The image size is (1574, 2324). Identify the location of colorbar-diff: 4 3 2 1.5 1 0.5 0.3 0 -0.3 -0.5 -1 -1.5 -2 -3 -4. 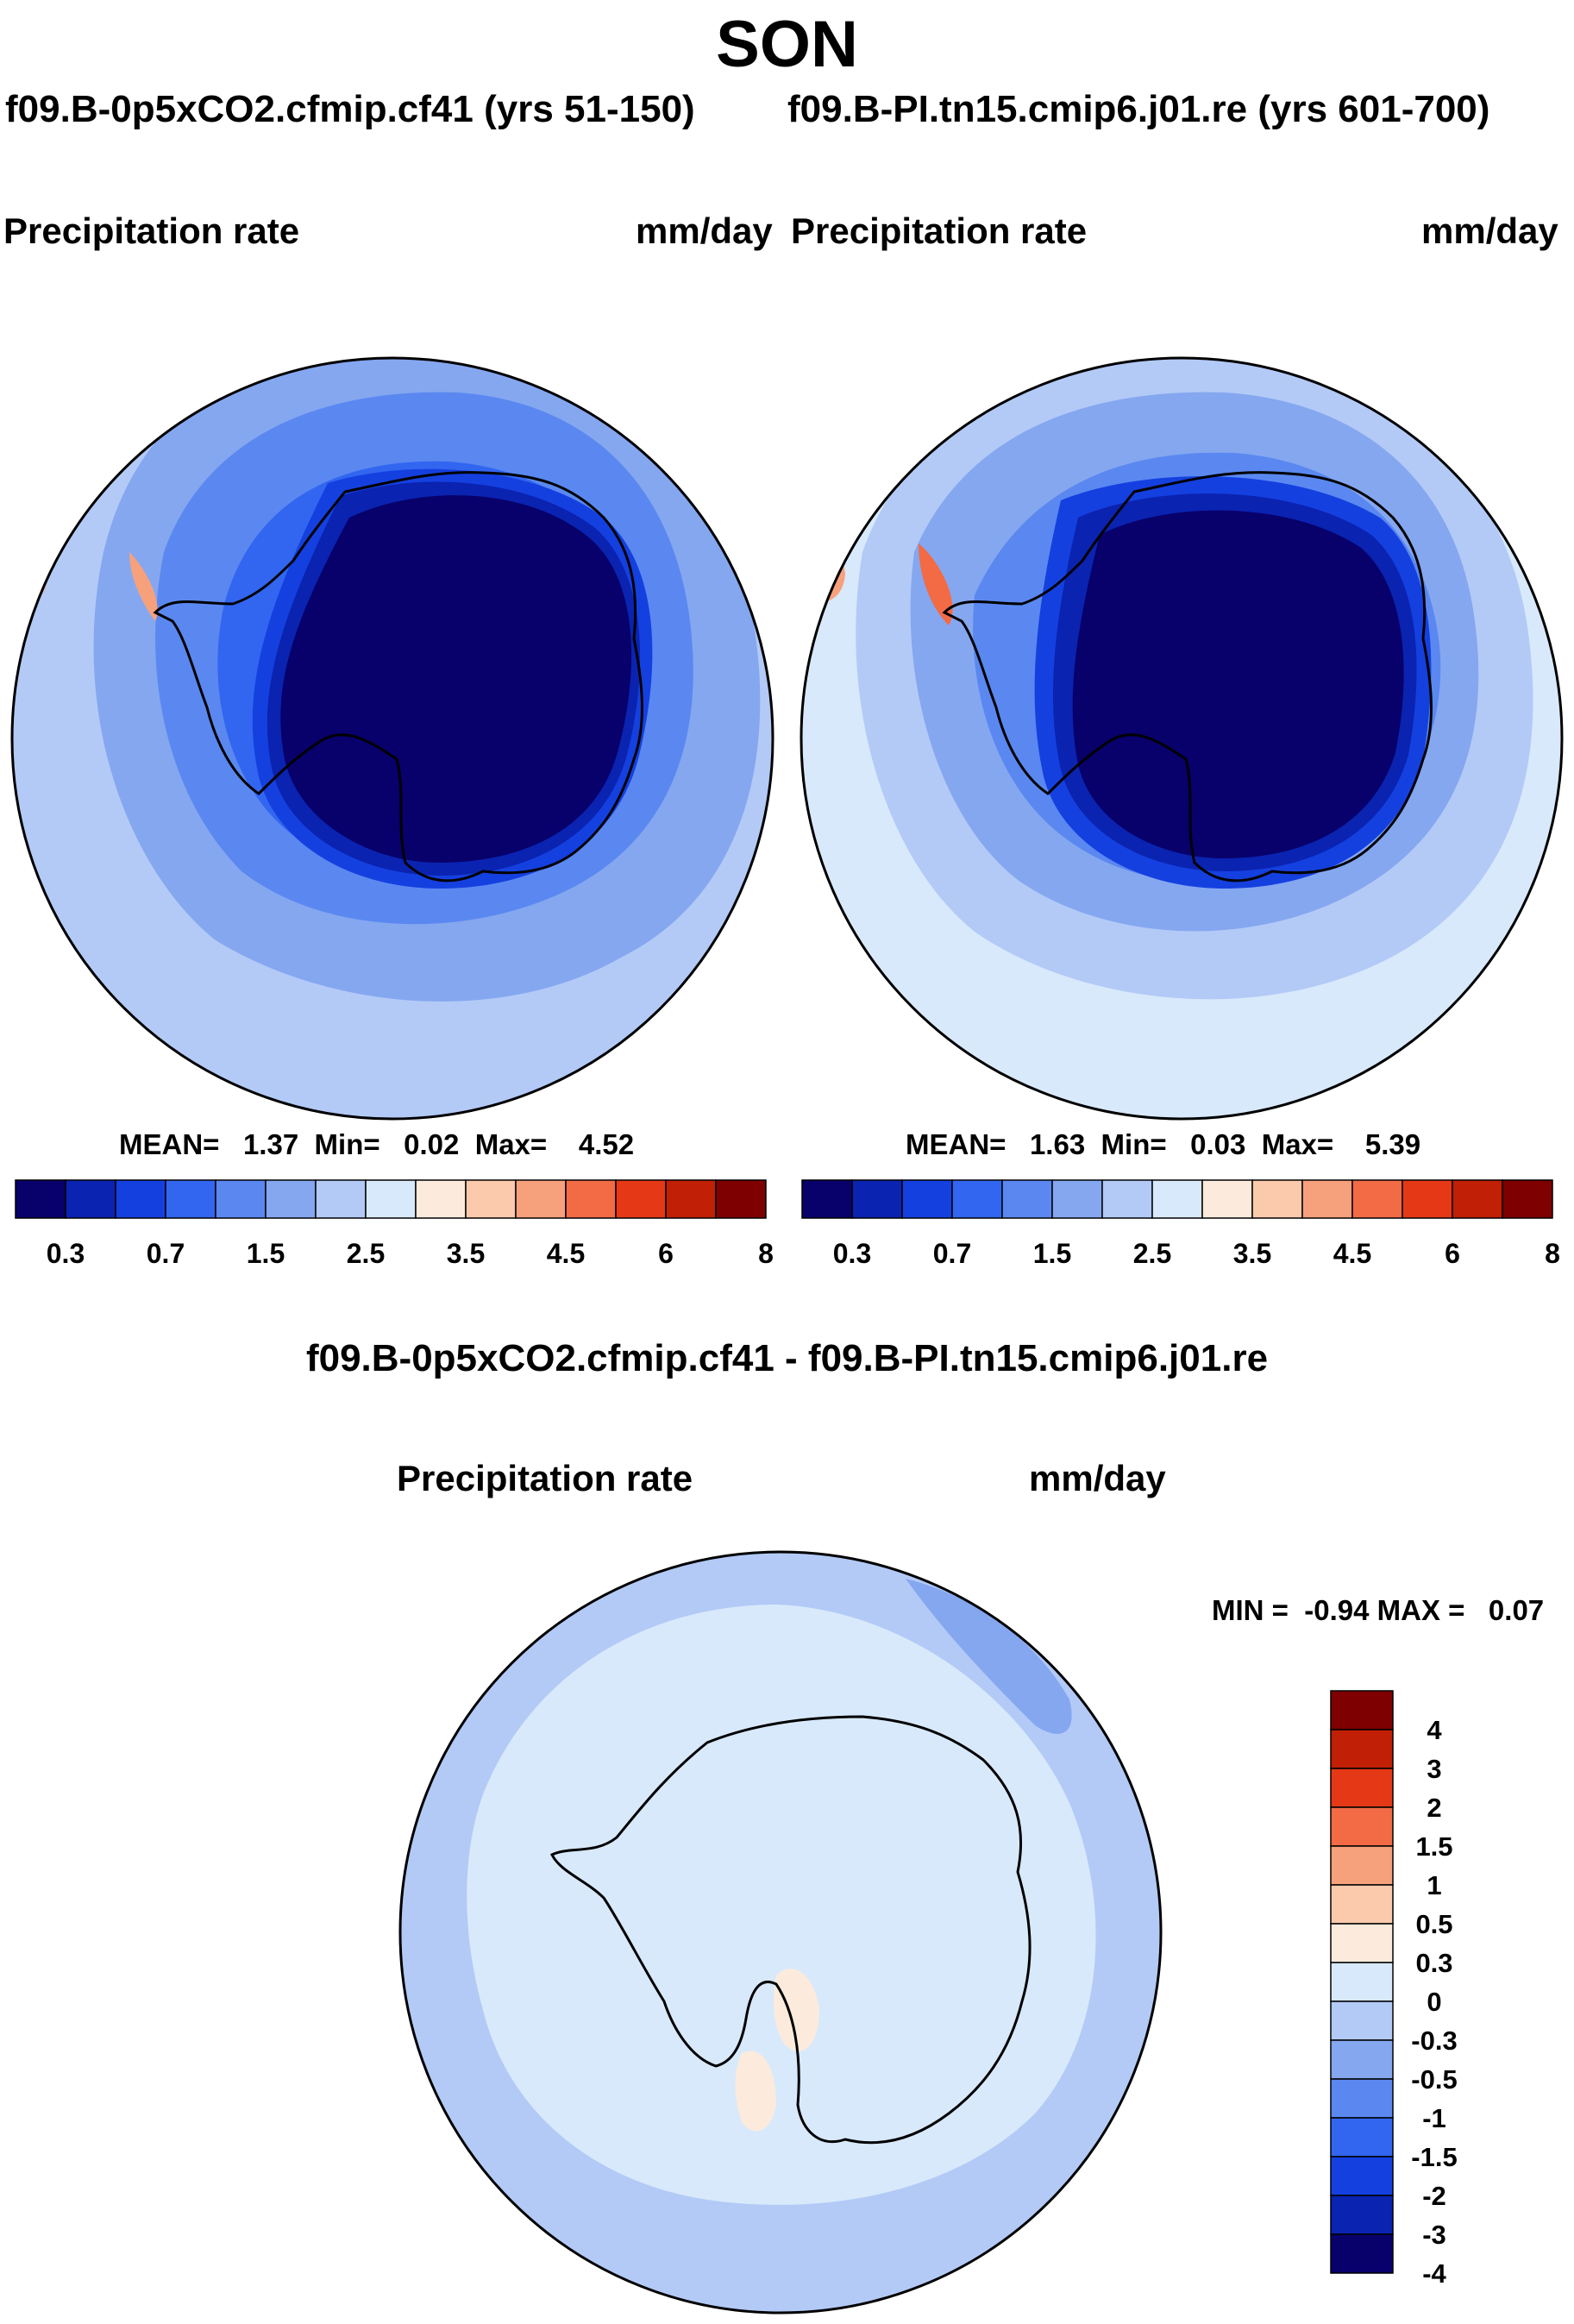
(1394, 1989).